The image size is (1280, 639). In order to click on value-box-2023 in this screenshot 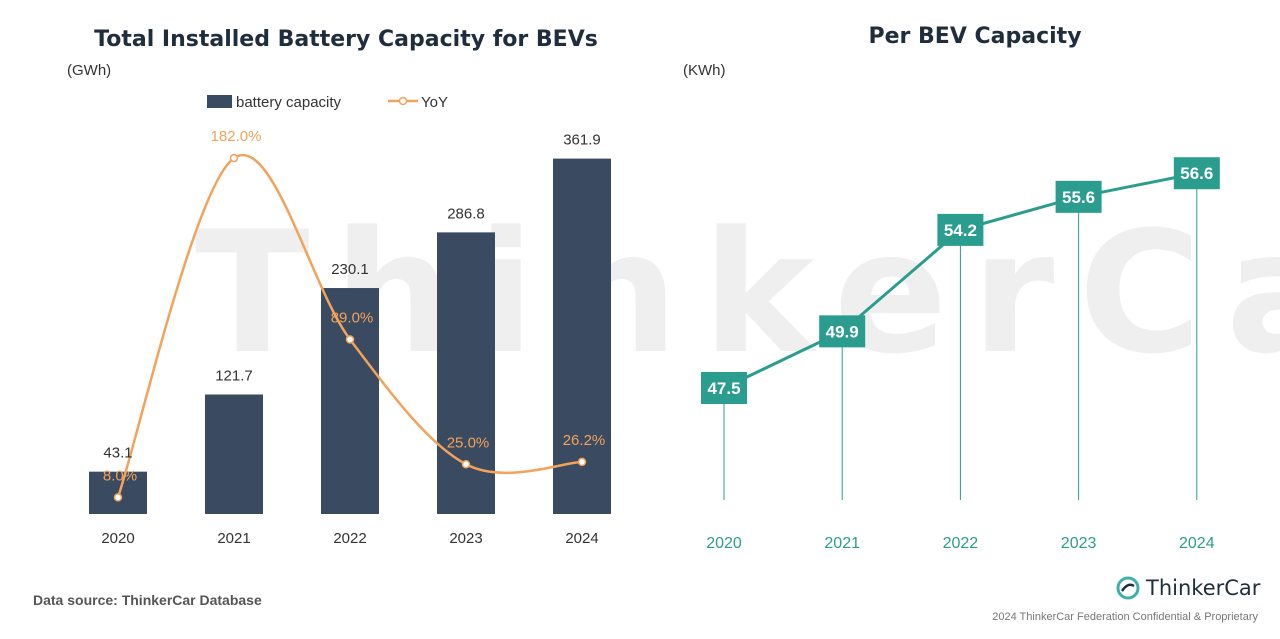, I will do `click(1078, 196)`.